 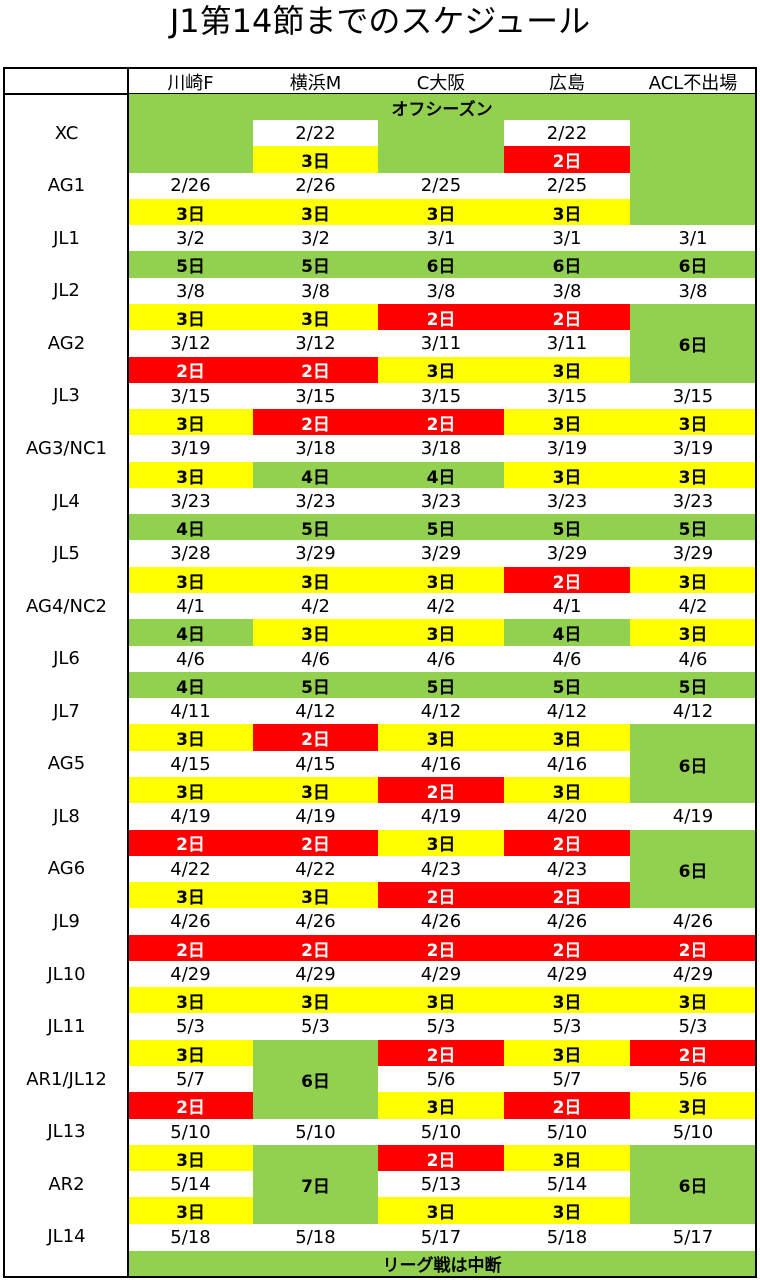 I want to click on cell: 2/25, so click(x=441, y=186).